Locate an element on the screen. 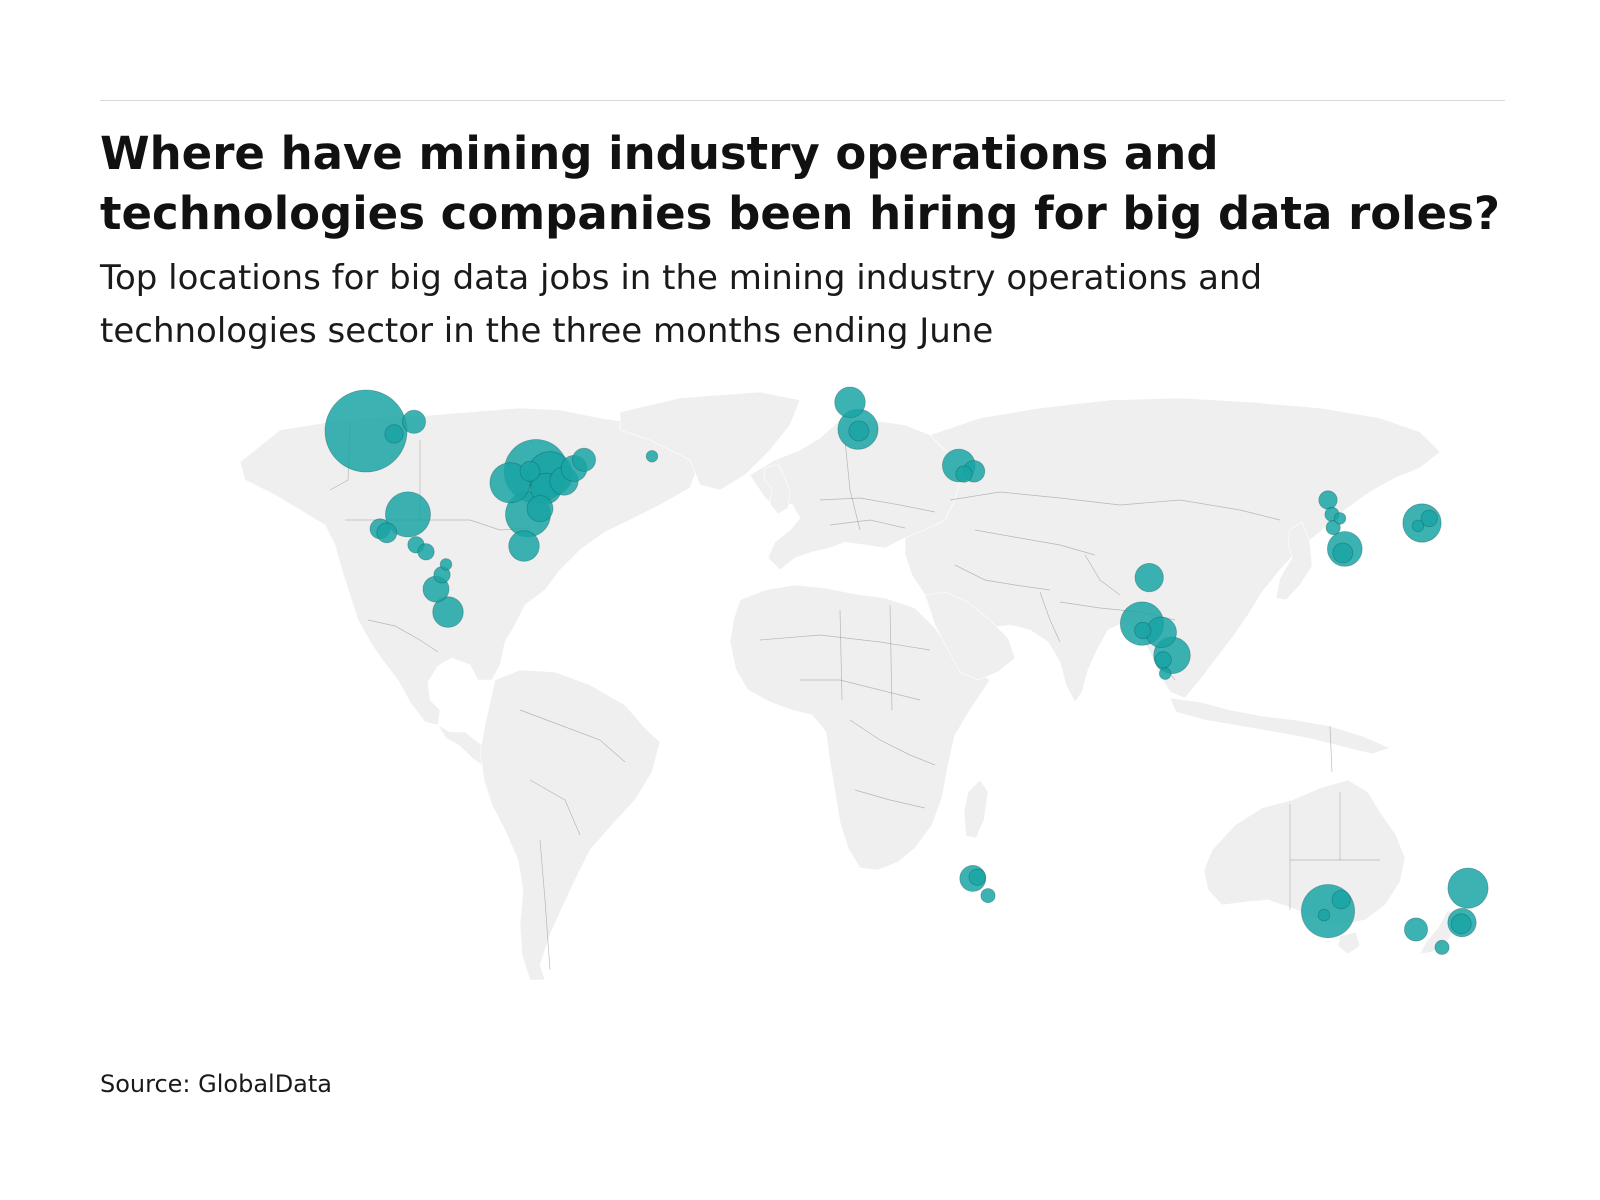 Image resolution: width=1600 pixels, height=1200 pixels. land-australia is located at coordinates (1304, 852).